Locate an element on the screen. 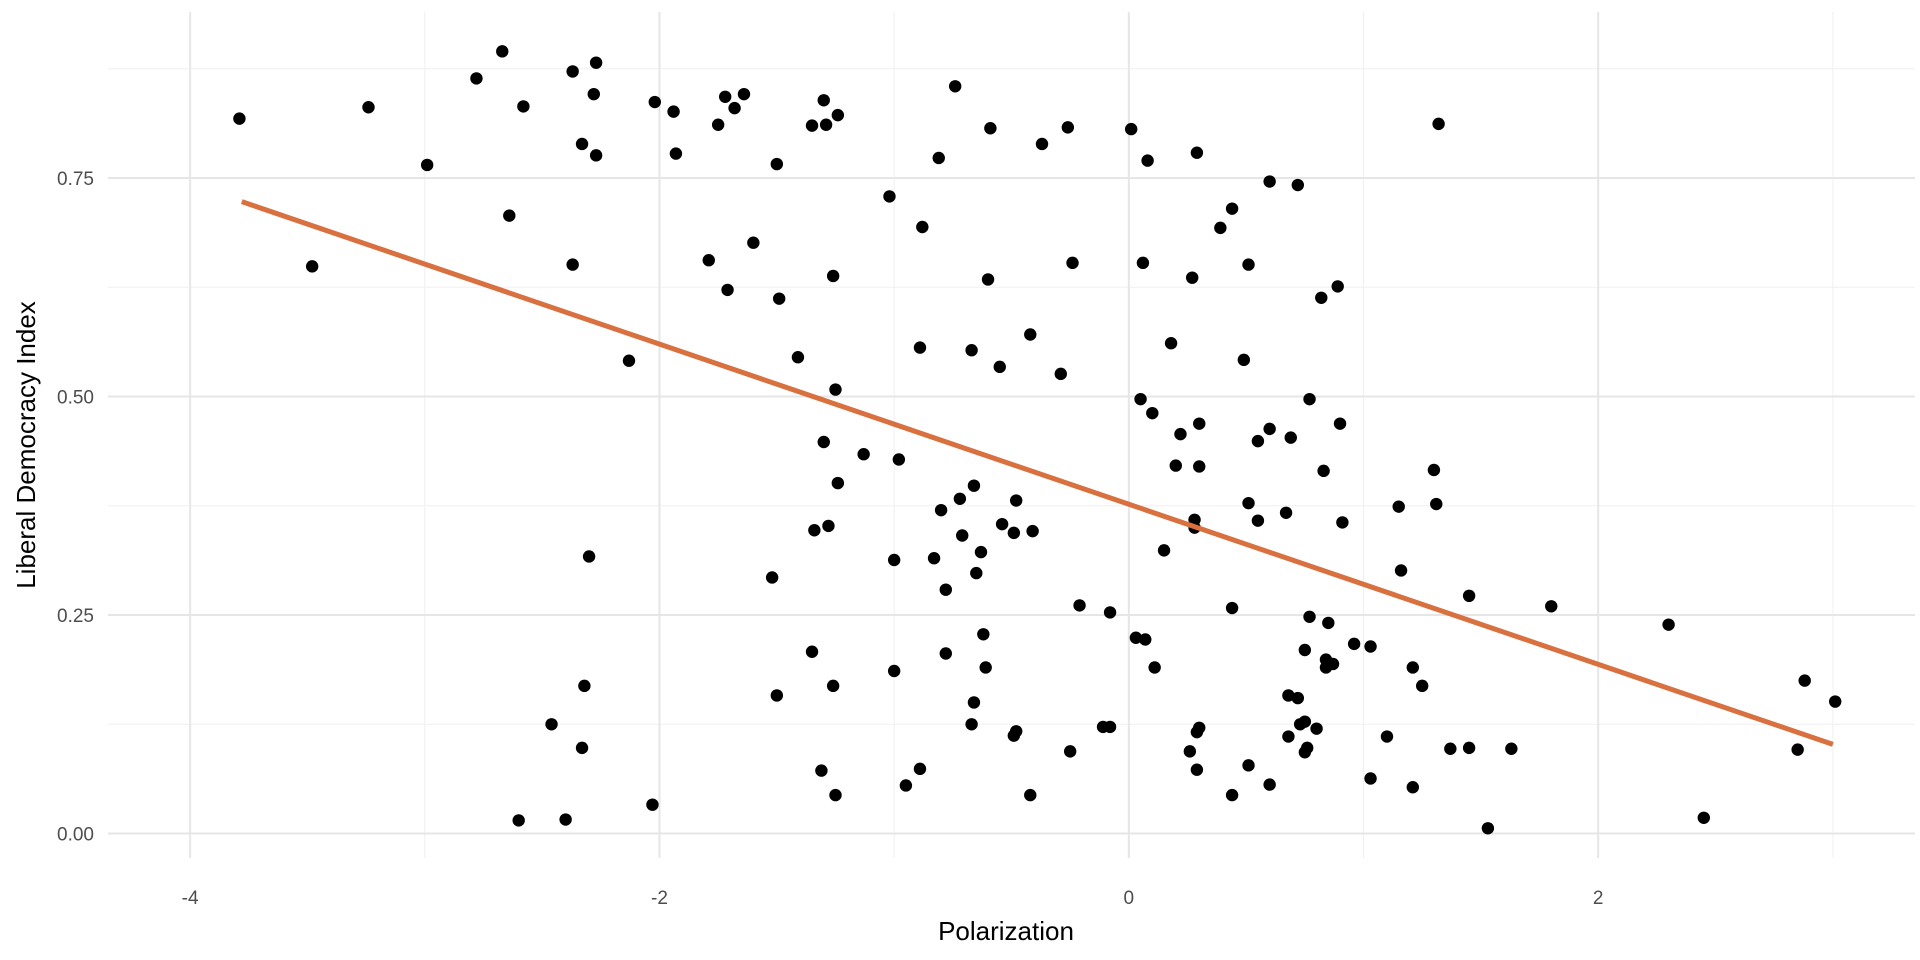  x-tick-label: -4 is located at coordinates (190, 898).